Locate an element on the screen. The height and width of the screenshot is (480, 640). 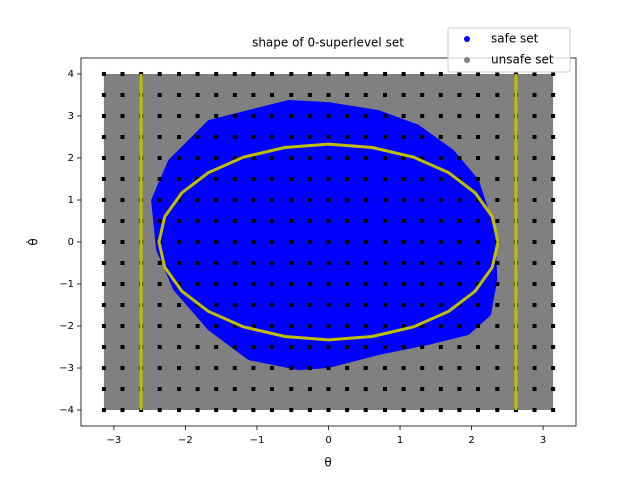
legend: safe set unsafe set is located at coordinates (509, 50).